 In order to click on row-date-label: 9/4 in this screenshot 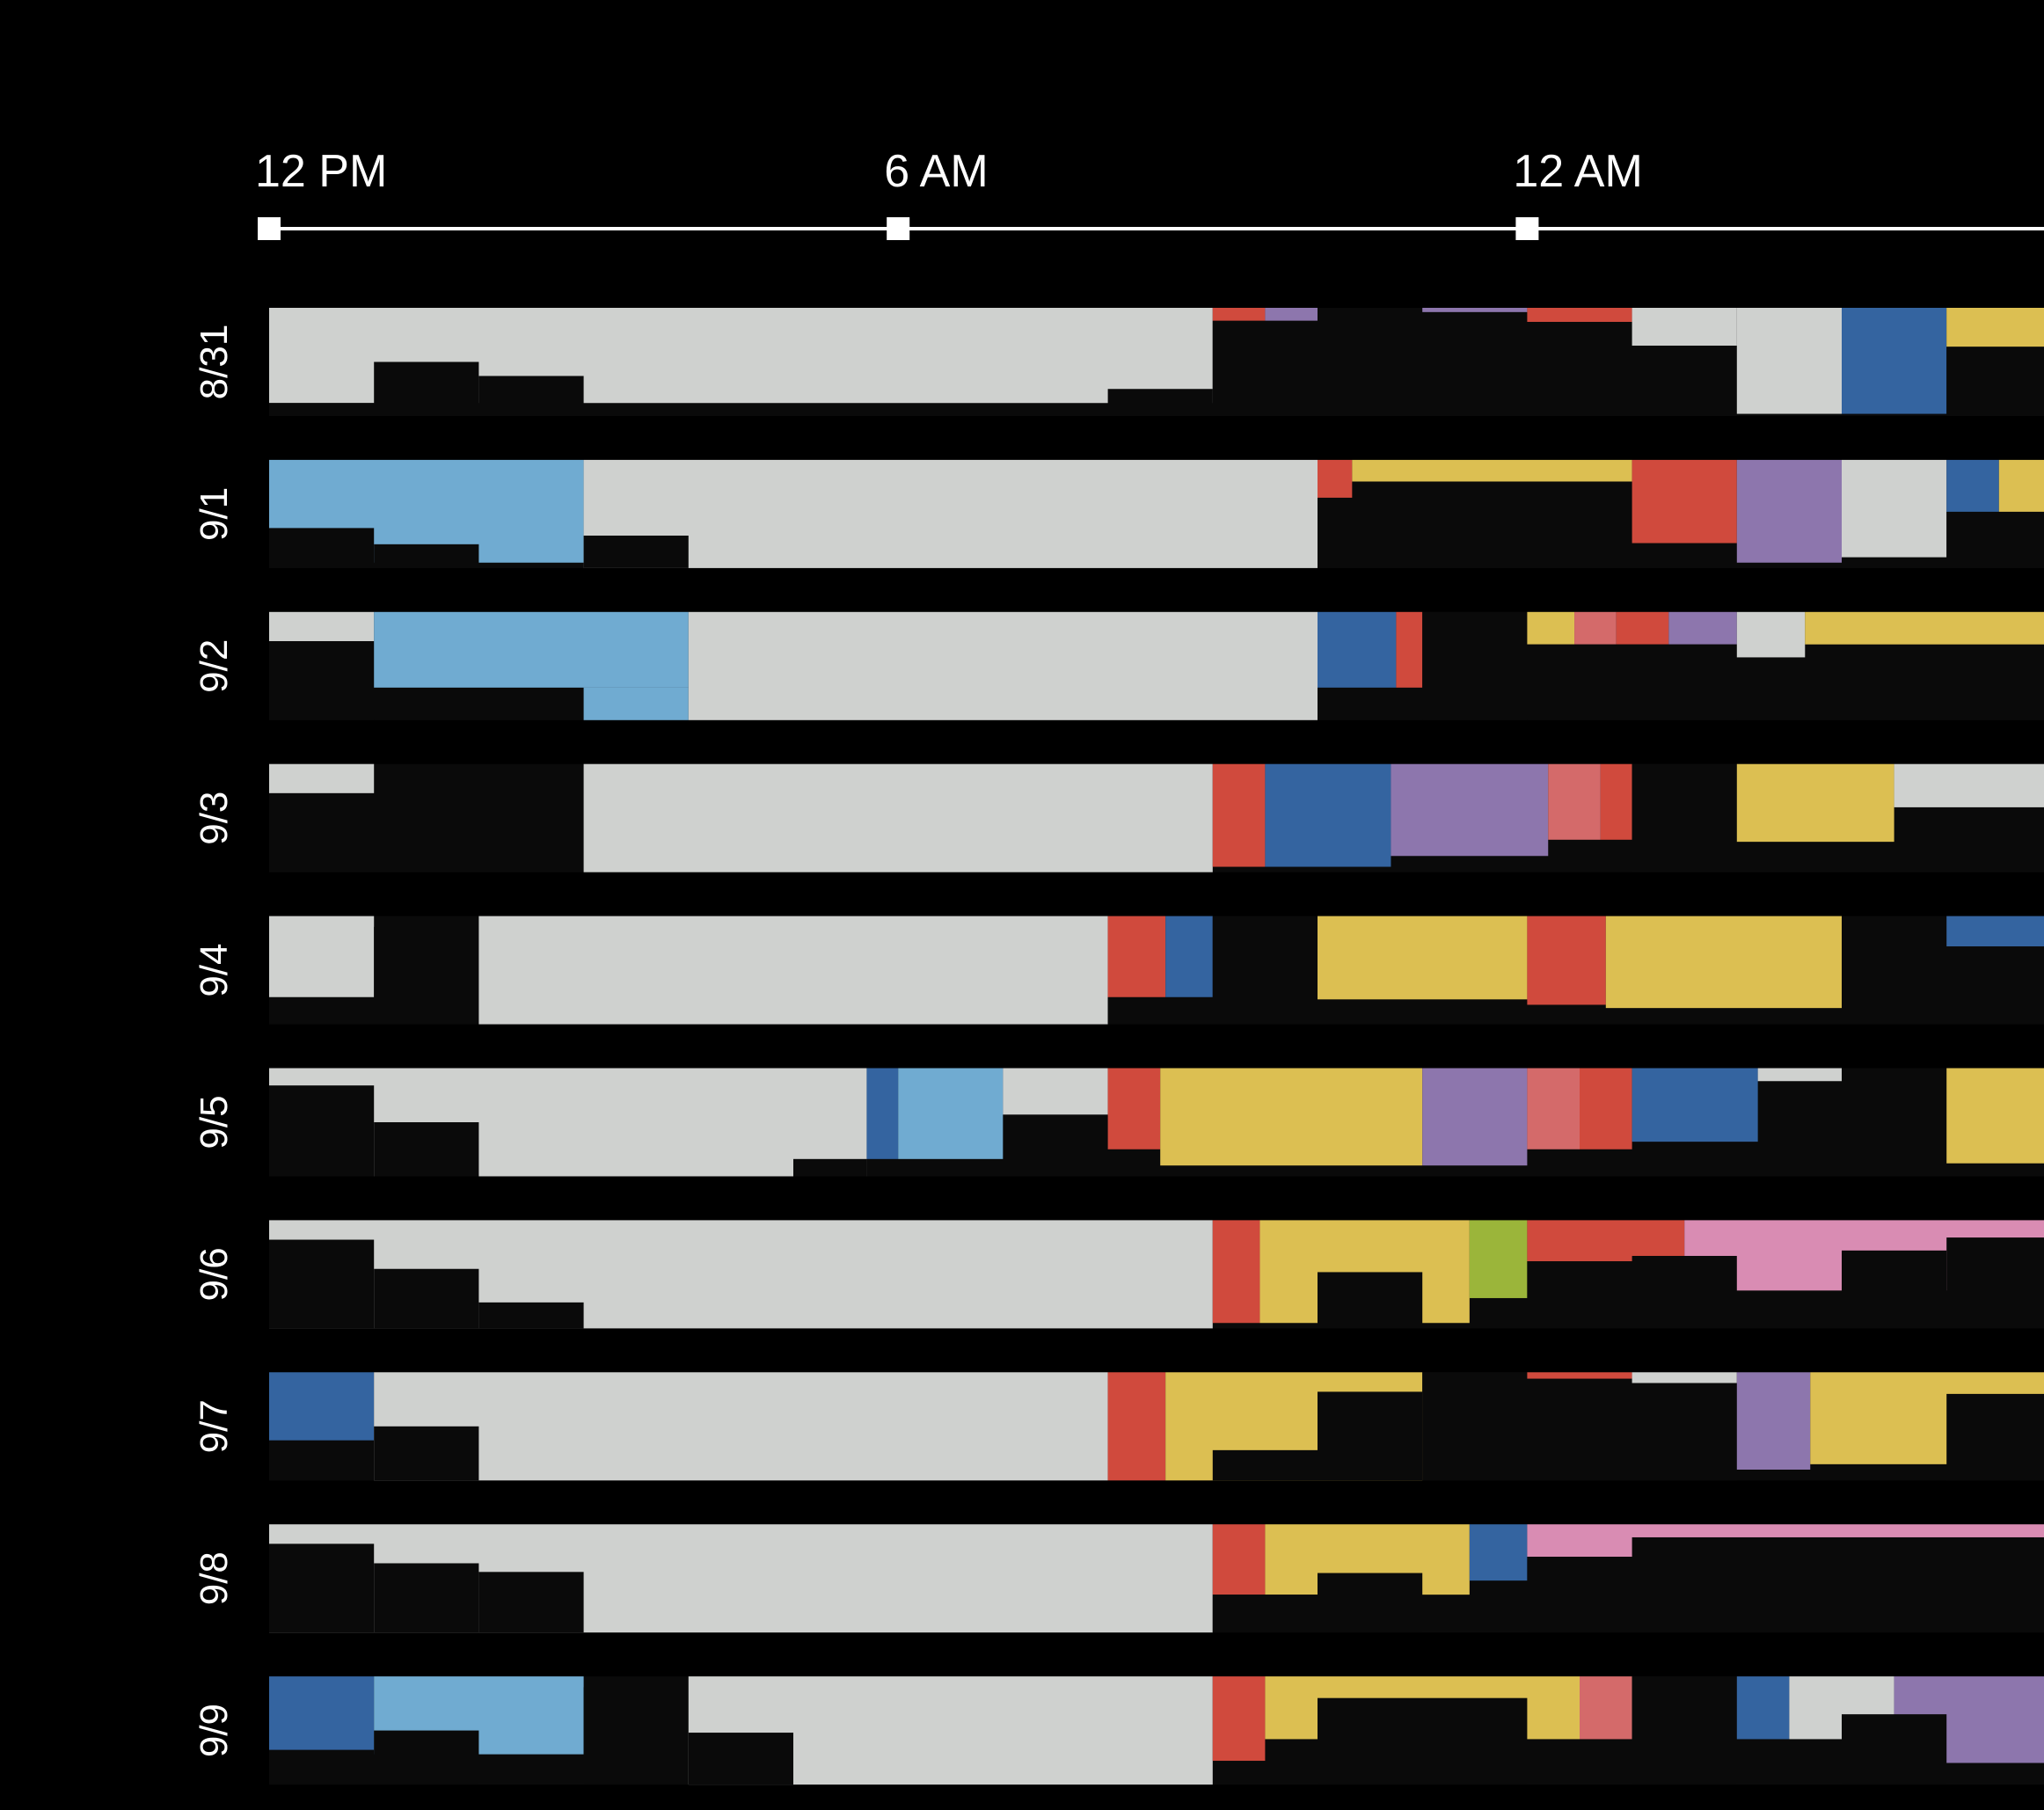, I will do `click(214, 970)`.